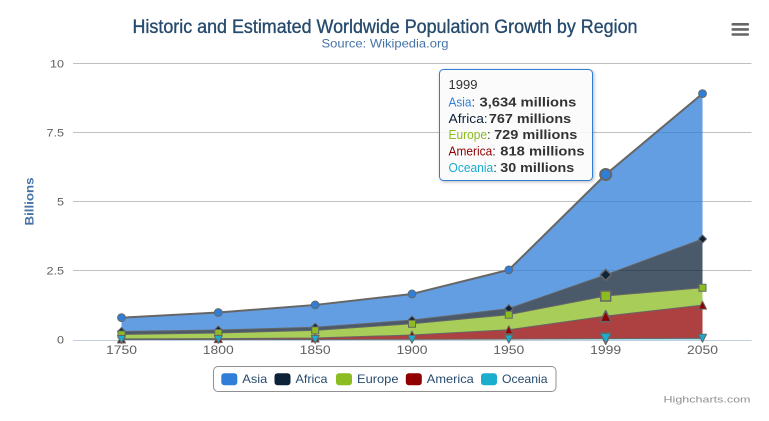 Image resolution: width=769 pixels, height=421 pixels. I want to click on svg-text: 1800, so click(218, 350).